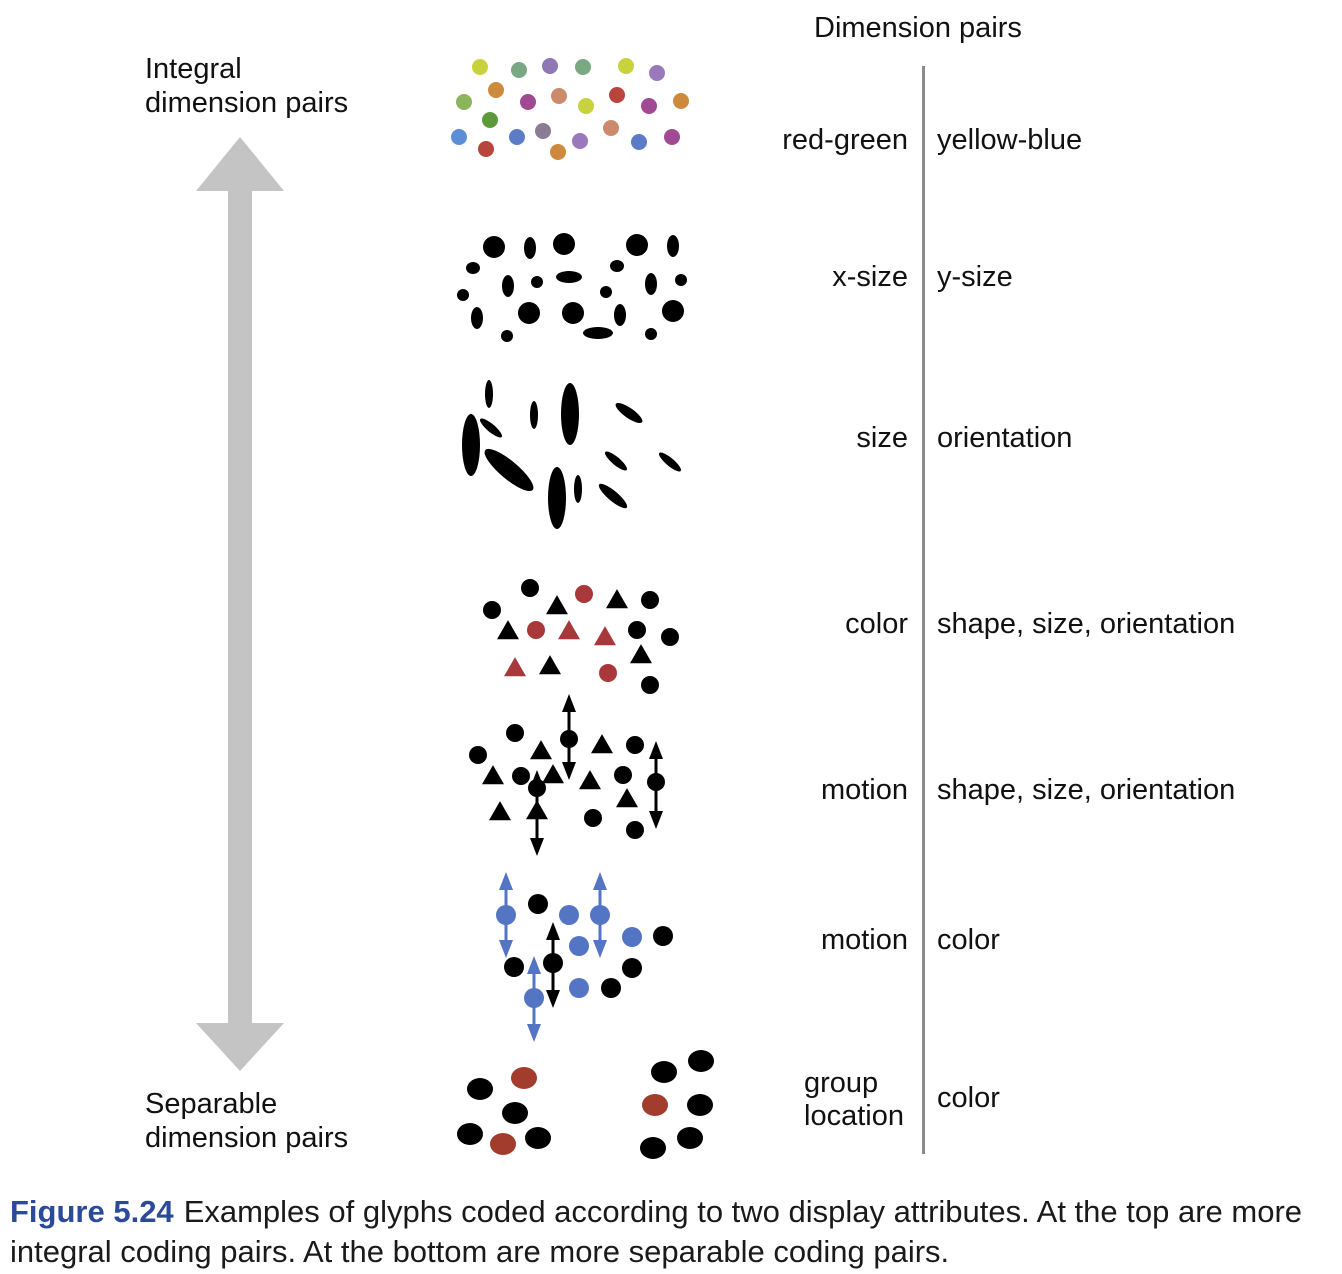 This screenshot has width=1342, height=1274. Describe the element at coordinates (864, 790) in the screenshot. I see `row5-left-label: motion` at that location.